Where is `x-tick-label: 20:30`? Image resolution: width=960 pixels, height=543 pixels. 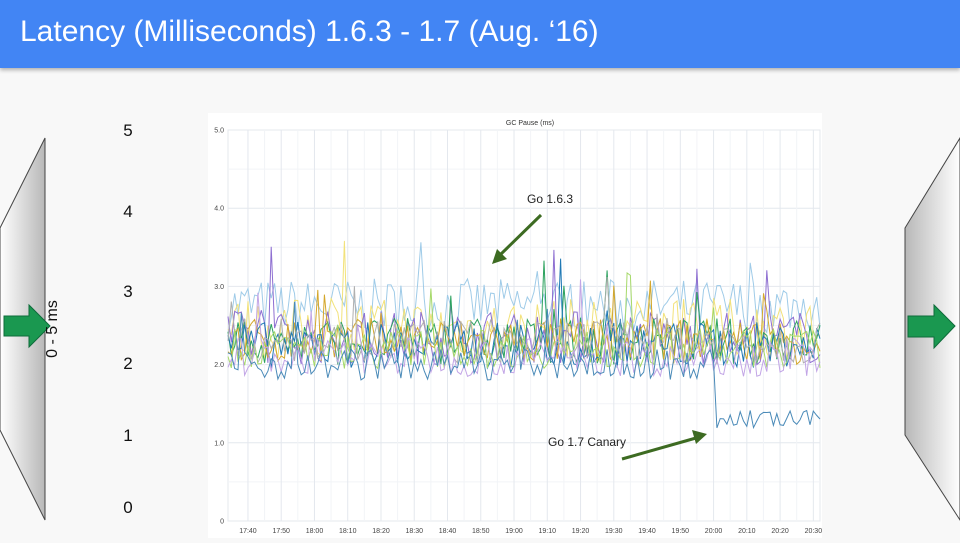
x-tick-label: 20:30 is located at coordinates (813, 531).